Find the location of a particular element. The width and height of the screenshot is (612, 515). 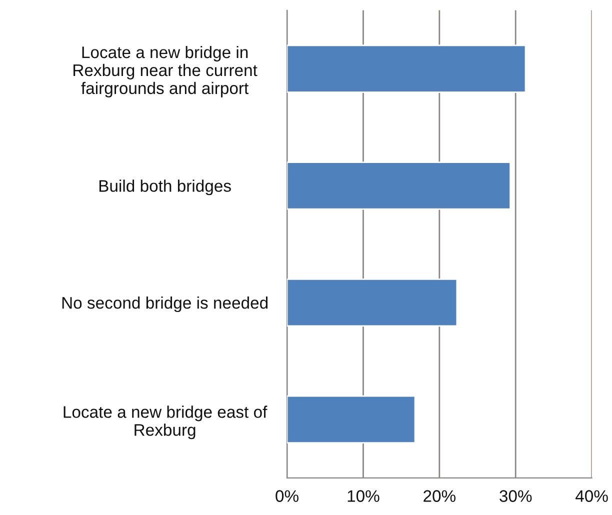

y-tick-label: Locate a new bridge east of Rexburg is located at coordinates (166, 423).